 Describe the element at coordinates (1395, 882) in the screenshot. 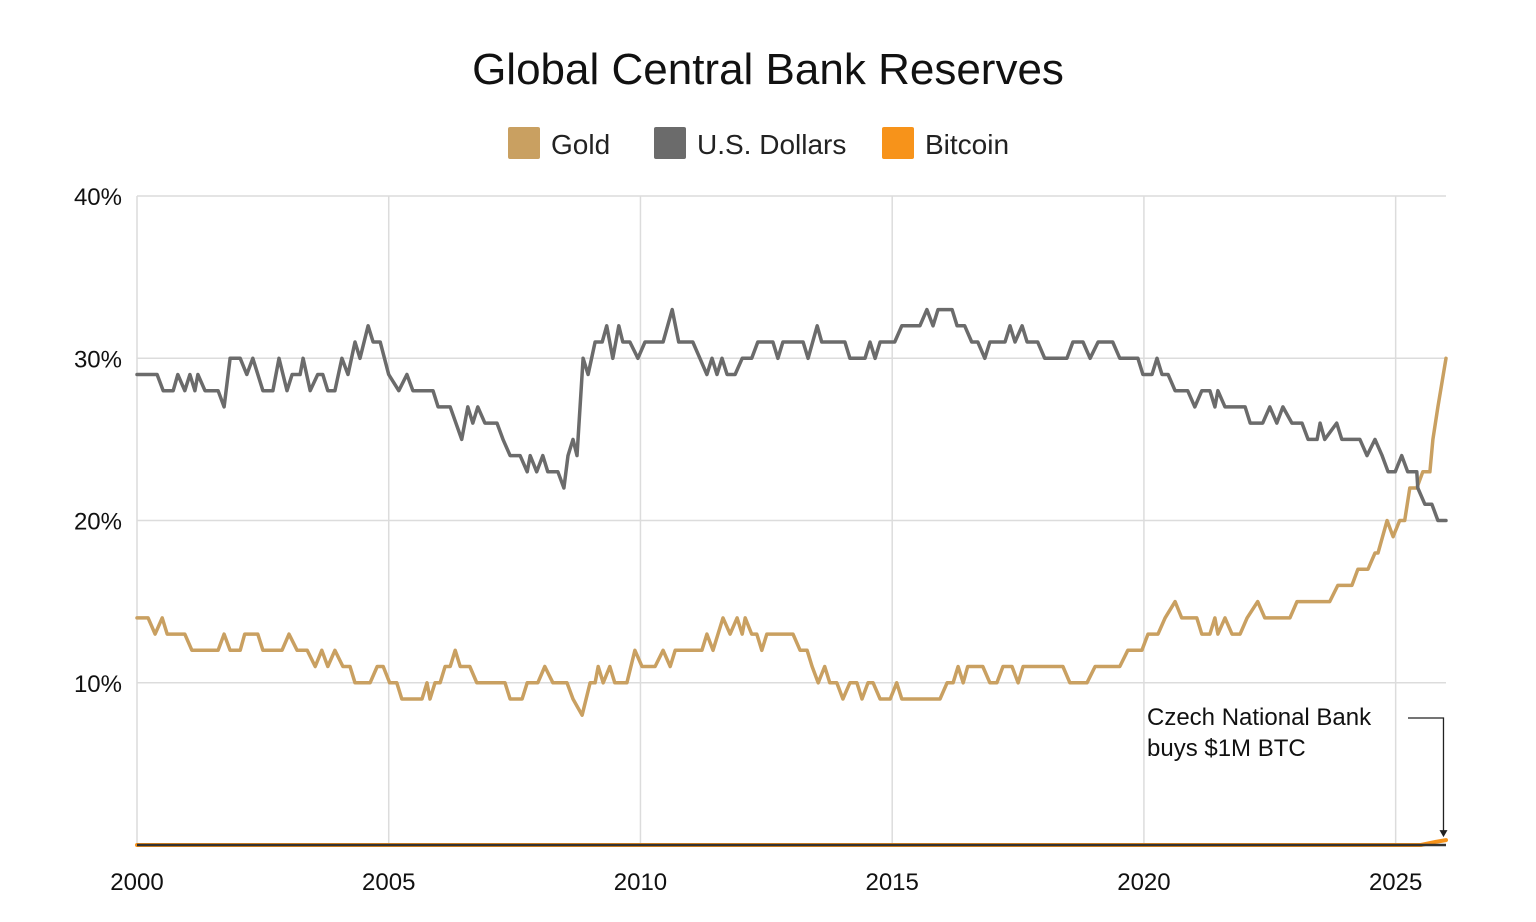

I see `x-tick-label: 2025` at that location.